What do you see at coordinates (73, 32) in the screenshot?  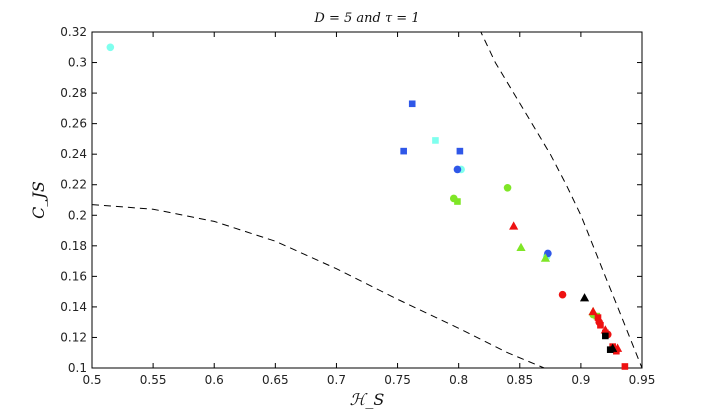 I see `y-tick-label: 0.32` at bounding box center [73, 32].